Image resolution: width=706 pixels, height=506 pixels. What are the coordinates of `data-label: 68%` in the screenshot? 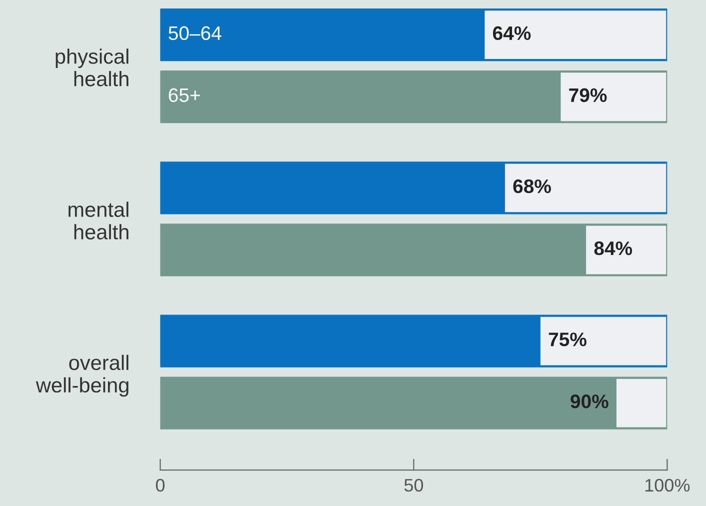 It's located at (532, 186).